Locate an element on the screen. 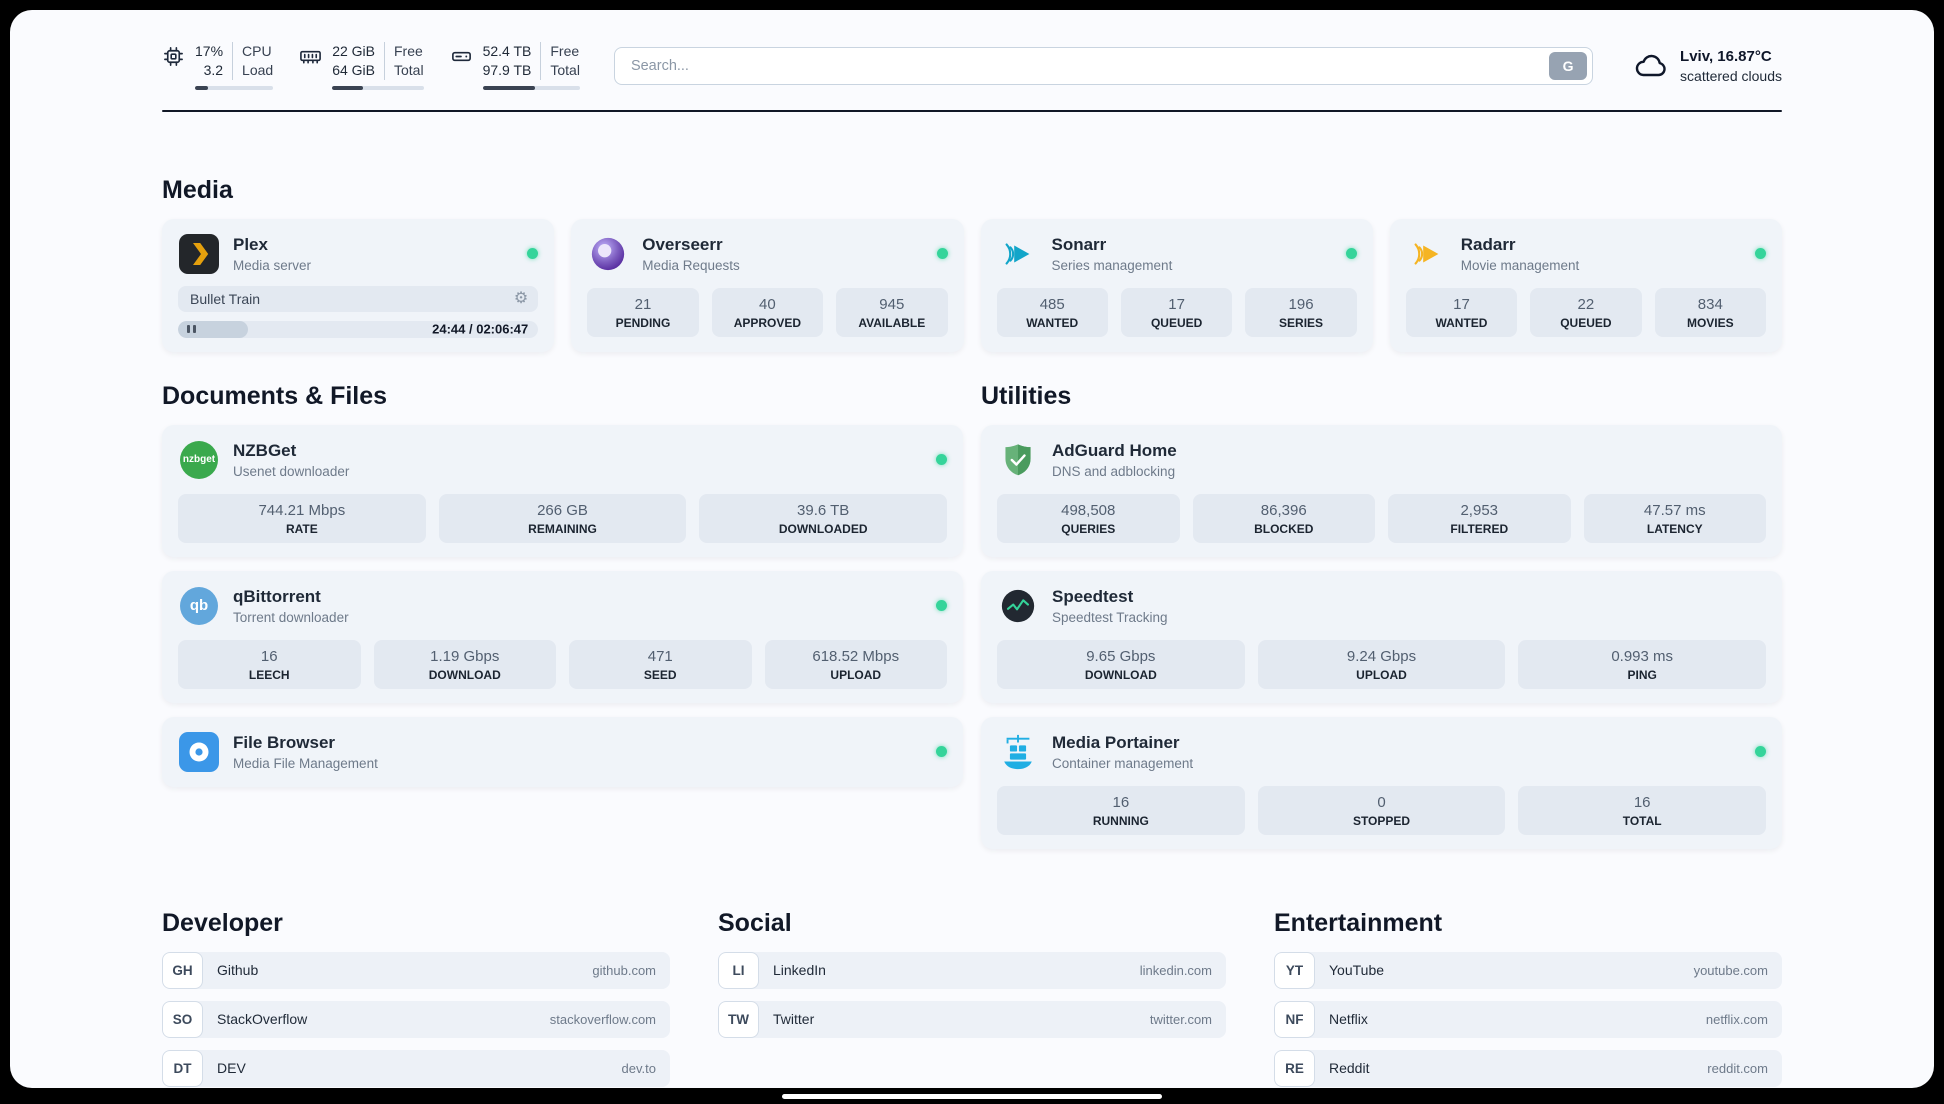 The height and width of the screenshot is (1104, 1944). weather-location: Lviv, 16.87°C is located at coordinates (1726, 56).